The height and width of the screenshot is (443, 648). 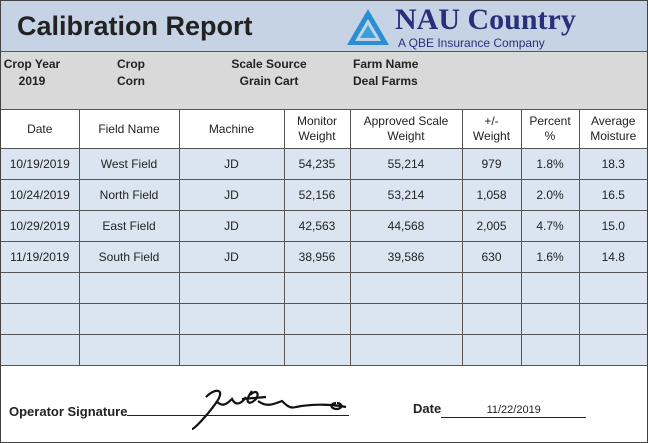 What do you see at coordinates (40, 226) in the screenshot?
I see `table-cell: 10/29/2019` at bounding box center [40, 226].